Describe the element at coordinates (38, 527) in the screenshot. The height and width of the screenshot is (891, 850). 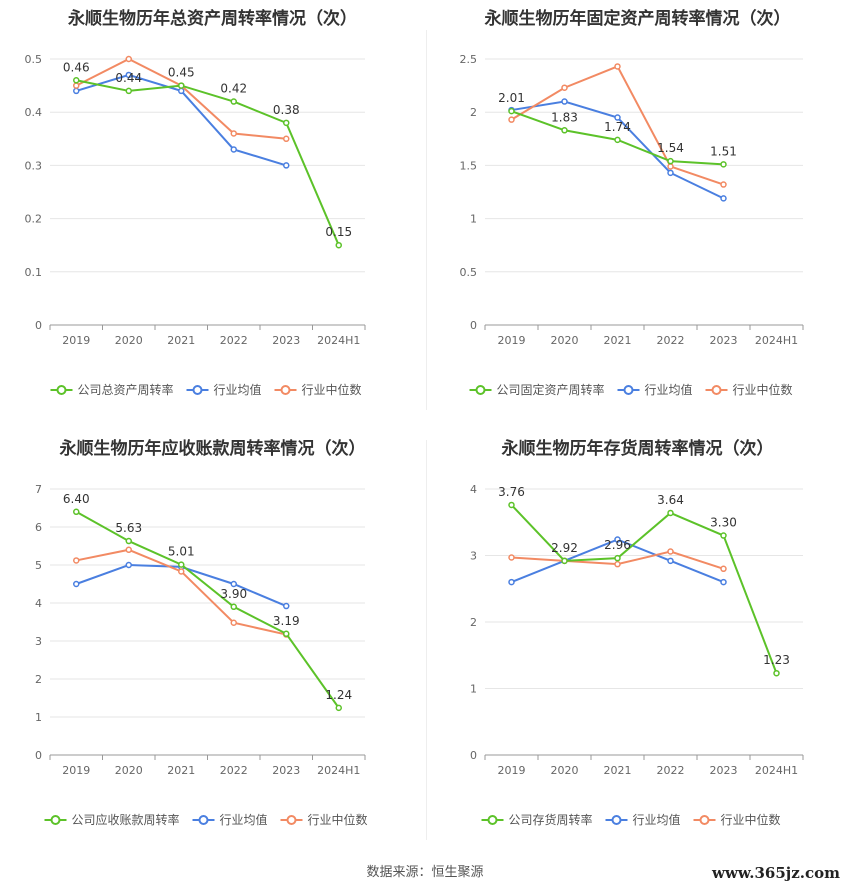
I see `y-tick-label: 6` at that location.